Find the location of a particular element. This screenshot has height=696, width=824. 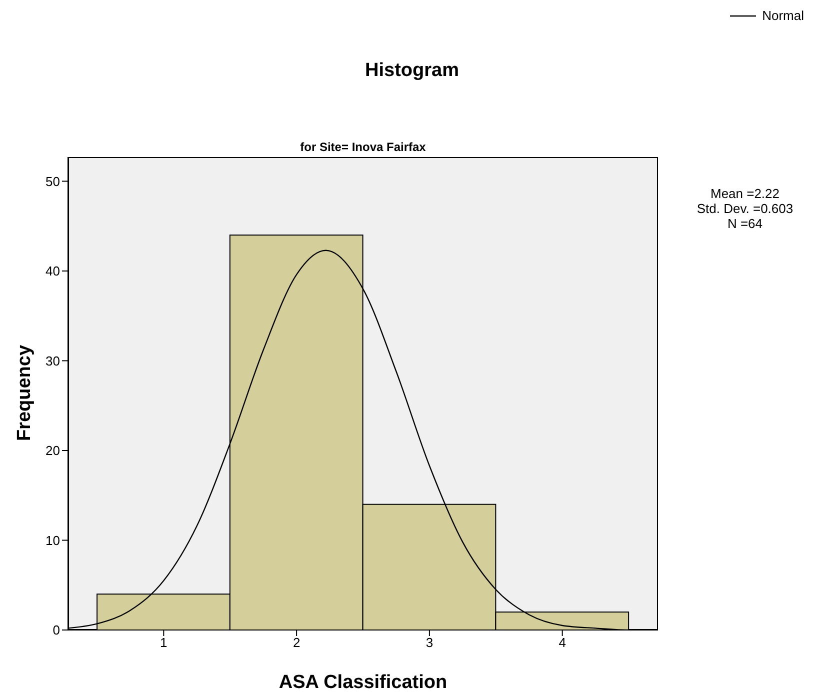

x-tick-label: 2 is located at coordinates (296, 642).